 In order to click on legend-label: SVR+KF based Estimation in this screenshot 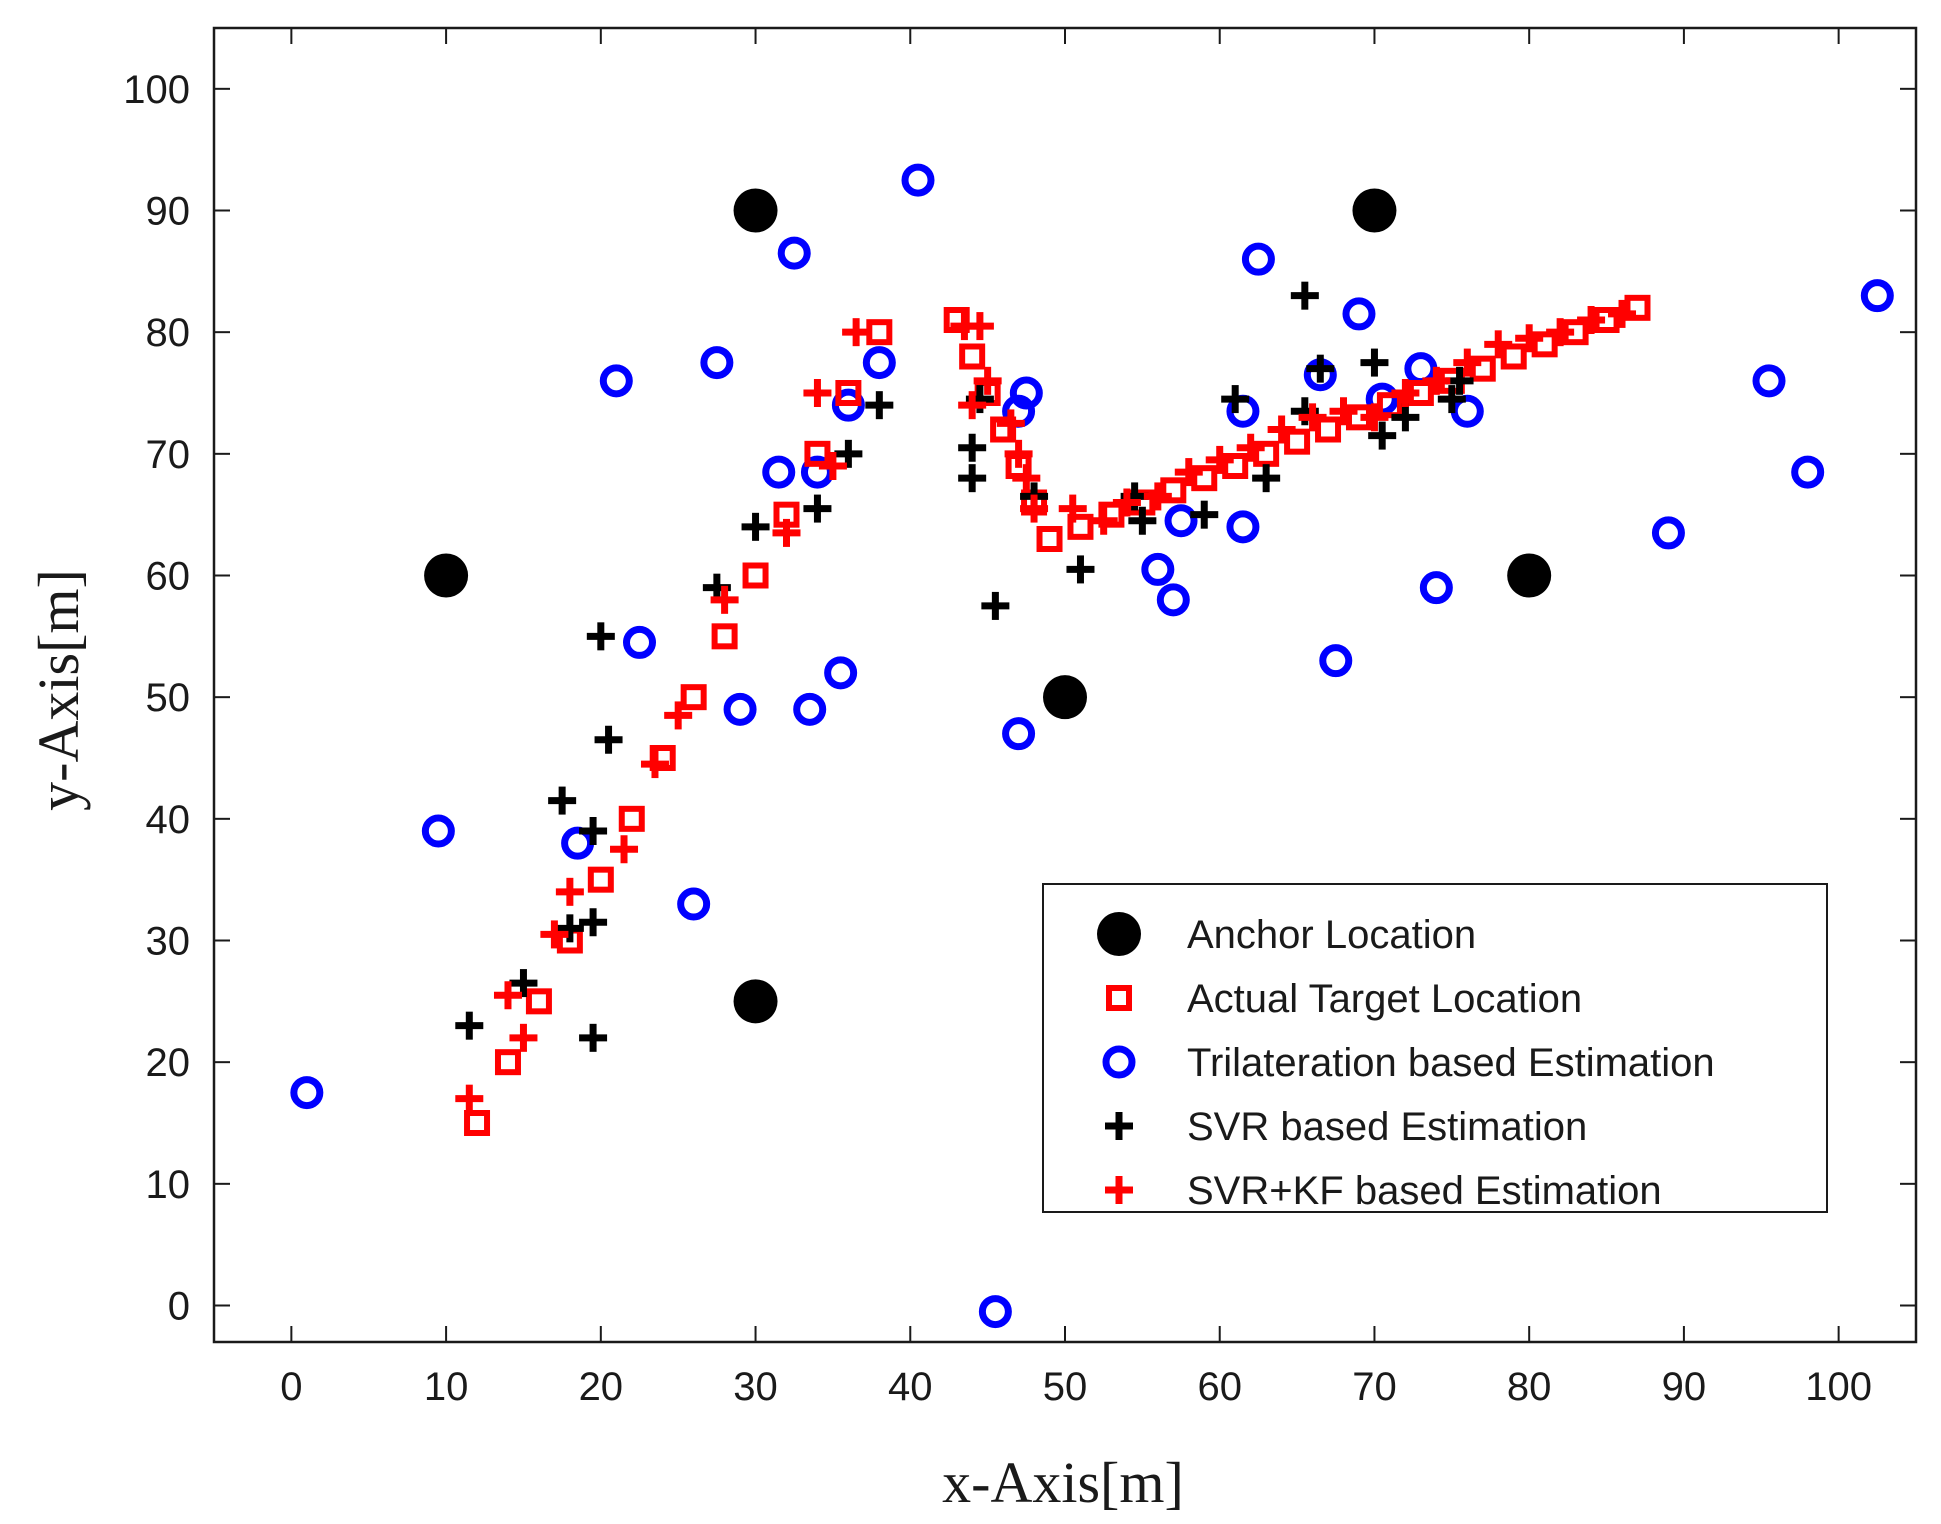, I will do `click(1424, 1191)`.